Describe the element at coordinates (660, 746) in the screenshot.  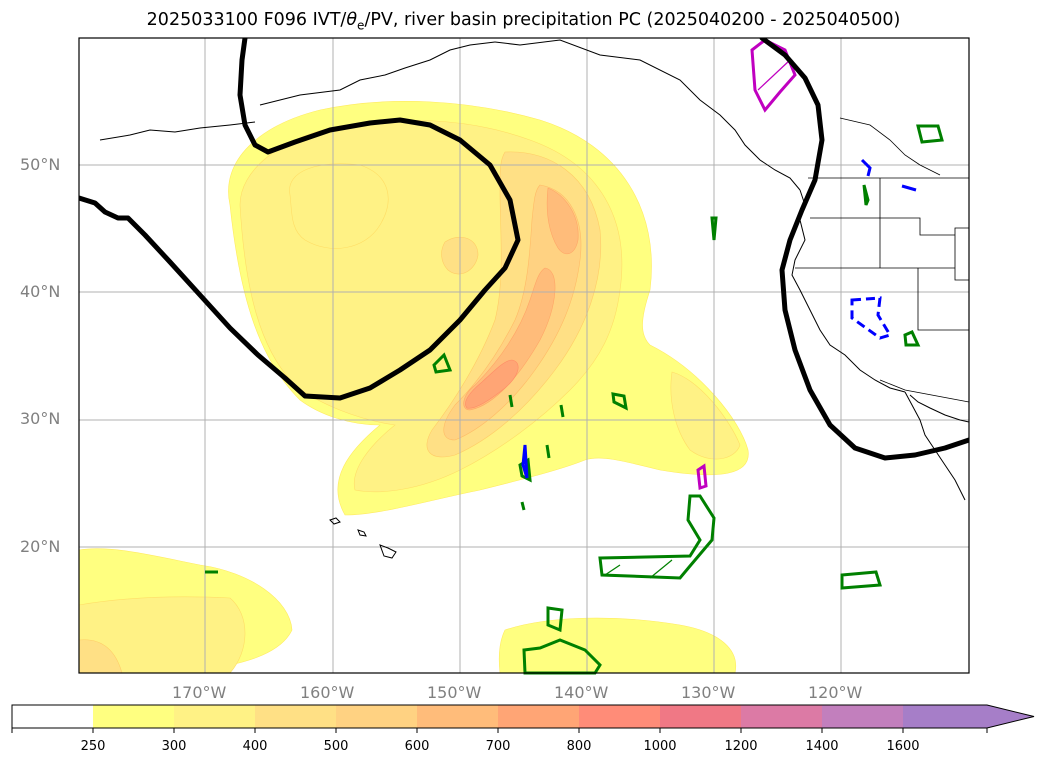
I see `colorbar-tick-label: 1000` at that location.